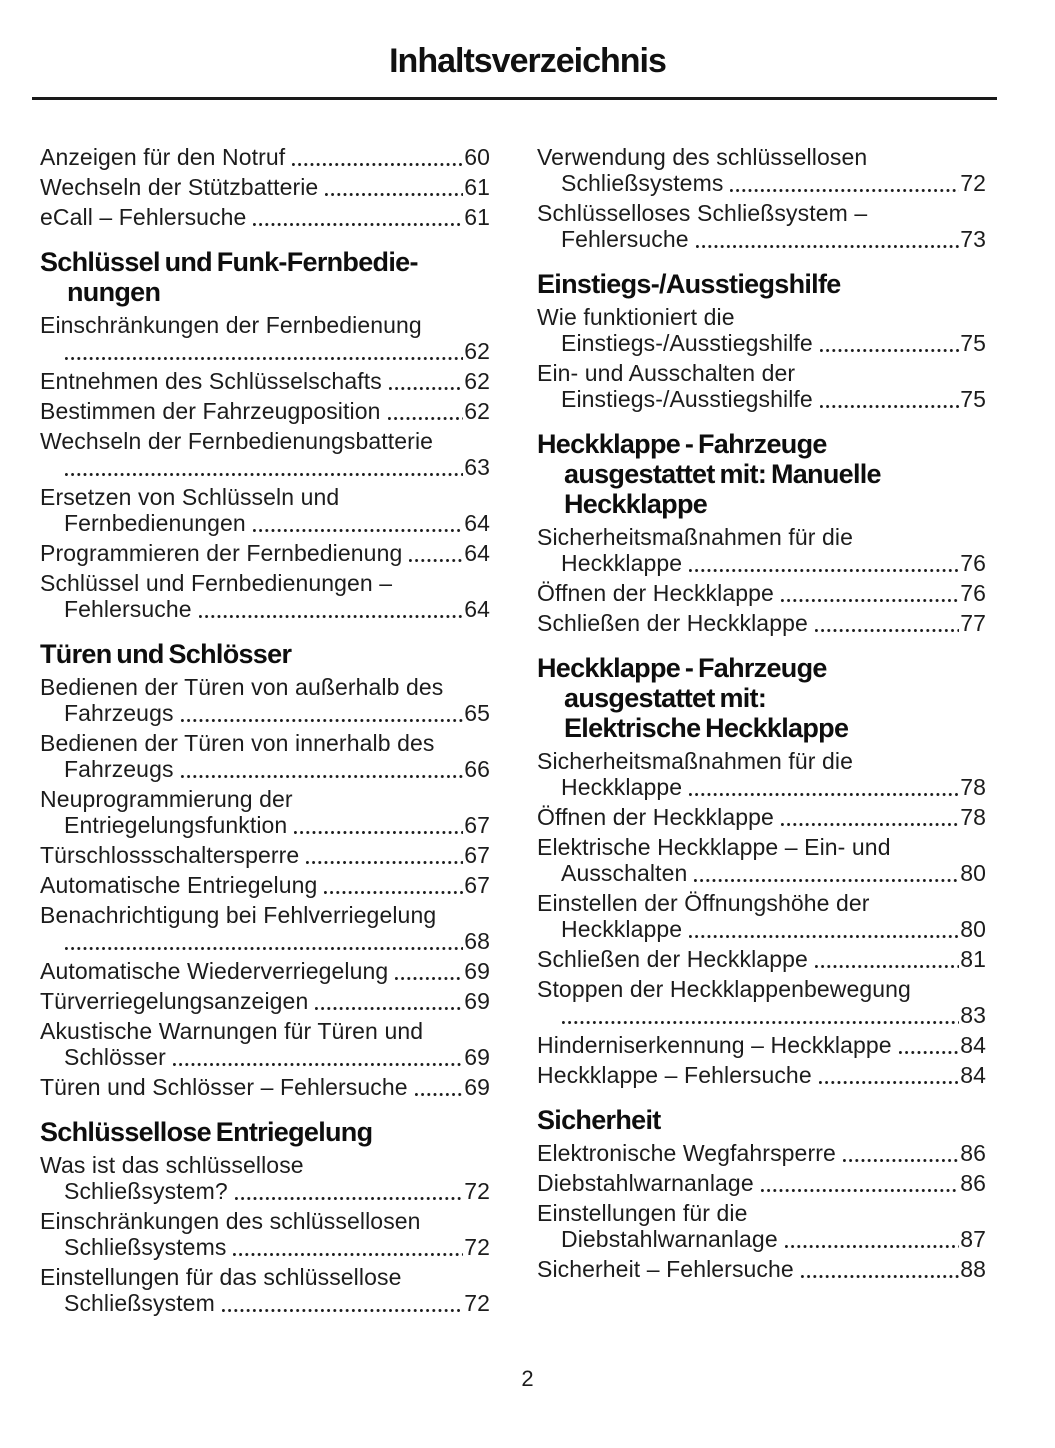  What do you see at coordinates (761, 593) in the screenshot?
I see `toc-entry: Öffnen der Heckklappe 76` at bounding box center [761, 593].